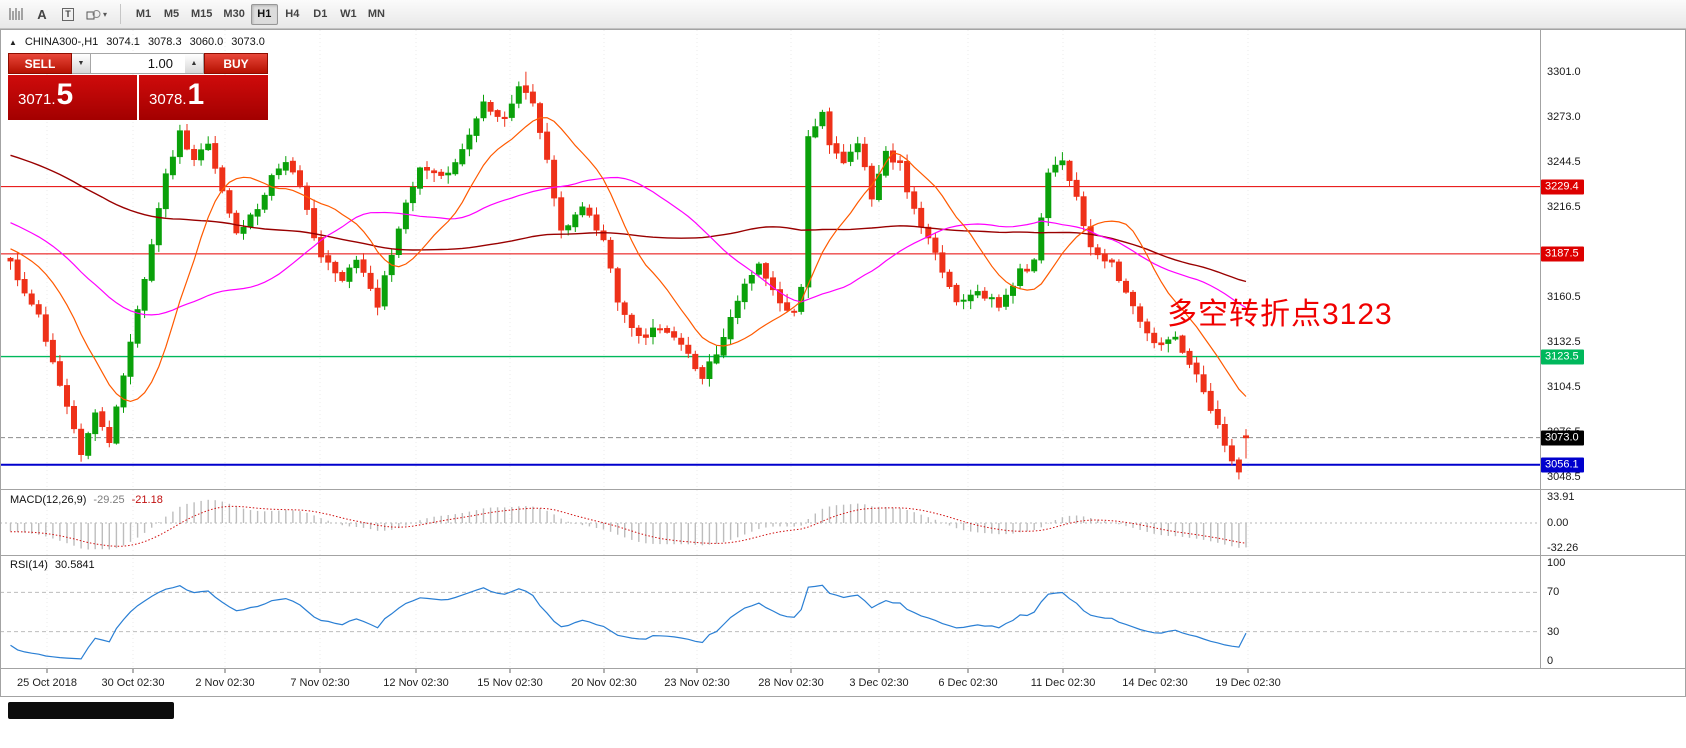  What do you see at coordinates (109, 500) in the screenshot?
I see `macd-value-main: -29.25` at bounding box center [109, 500].